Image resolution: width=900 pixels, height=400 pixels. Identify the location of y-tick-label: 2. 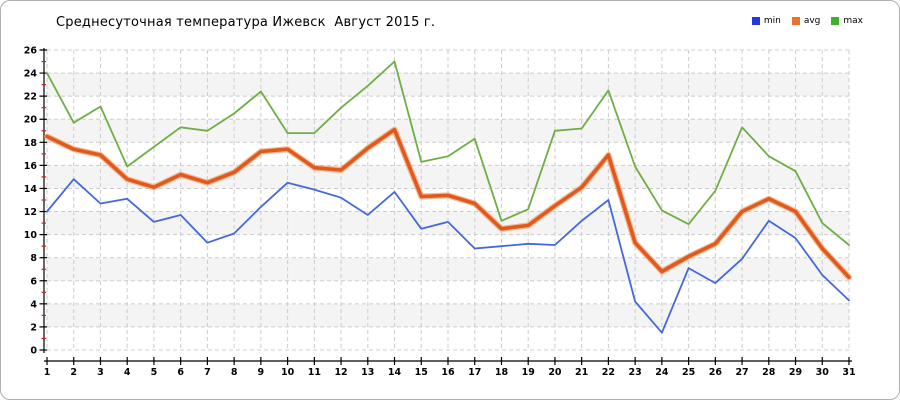
(33, 327).